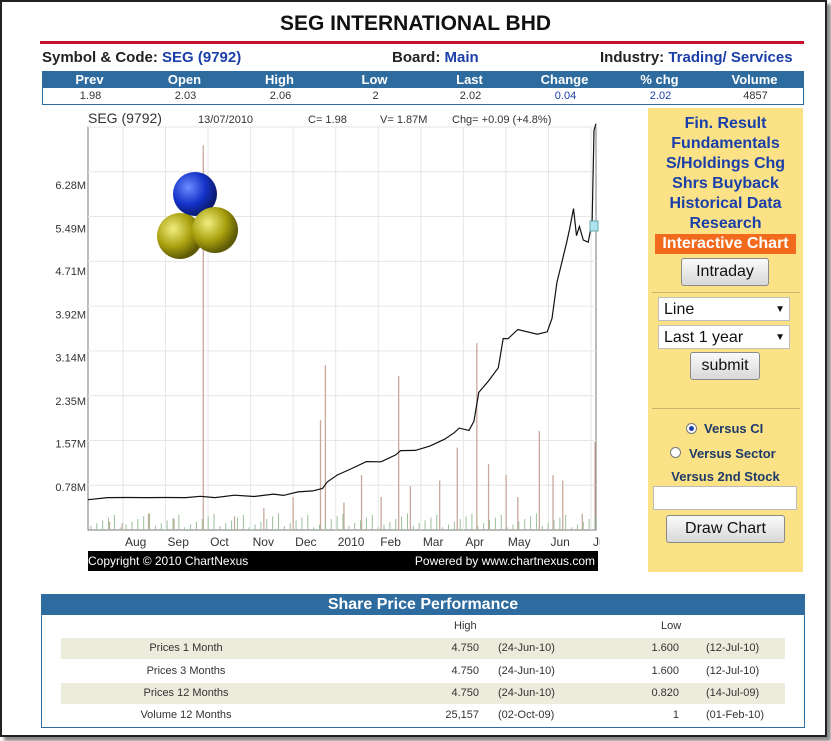 This screenshot has width=831, height=741. Describe the element at coordinates (100, 57) in the screenshot. I see `symbol-label: Symbol & Code:` at that location.